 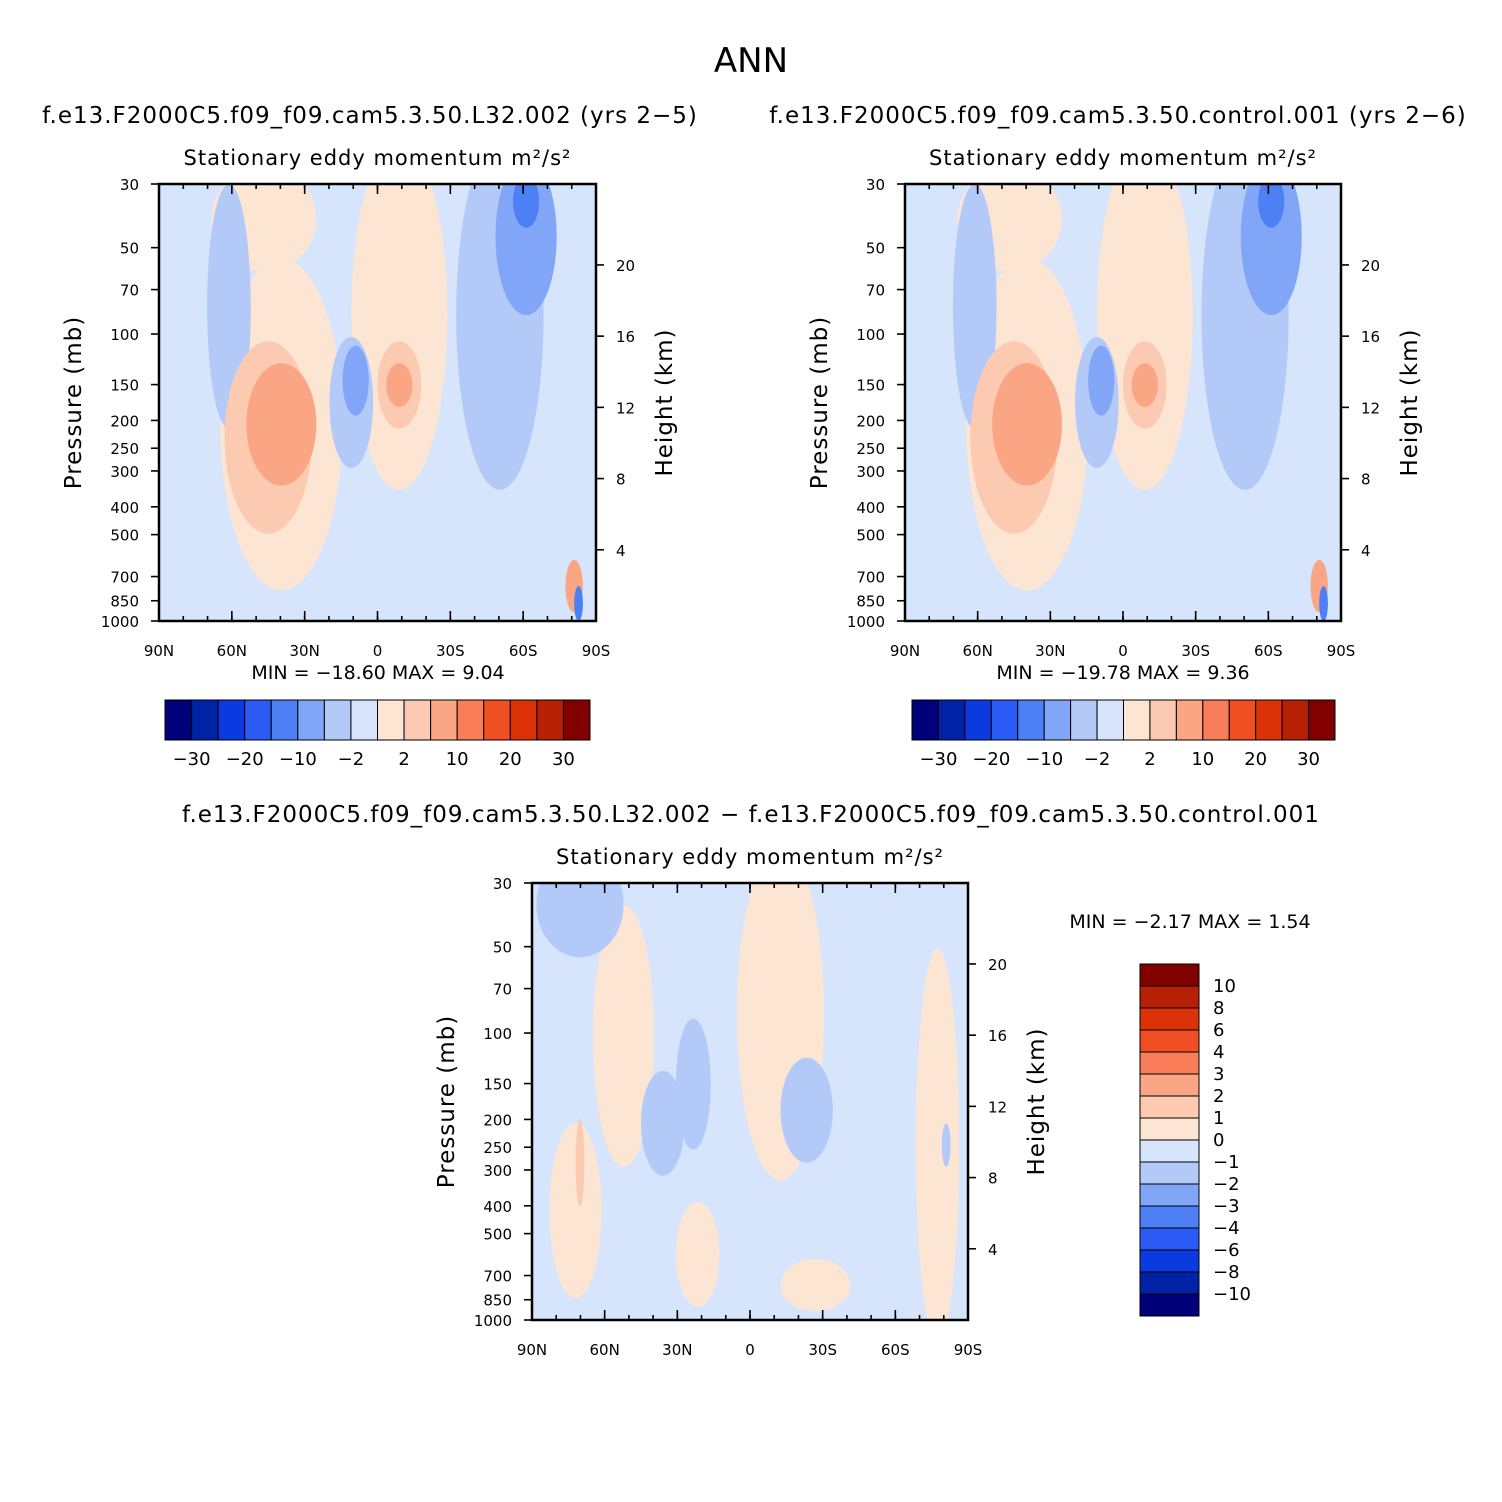 I want to click on colorbar: −30 −20 −10 −2 2 10 20 30, so click(x=1123, y=734).